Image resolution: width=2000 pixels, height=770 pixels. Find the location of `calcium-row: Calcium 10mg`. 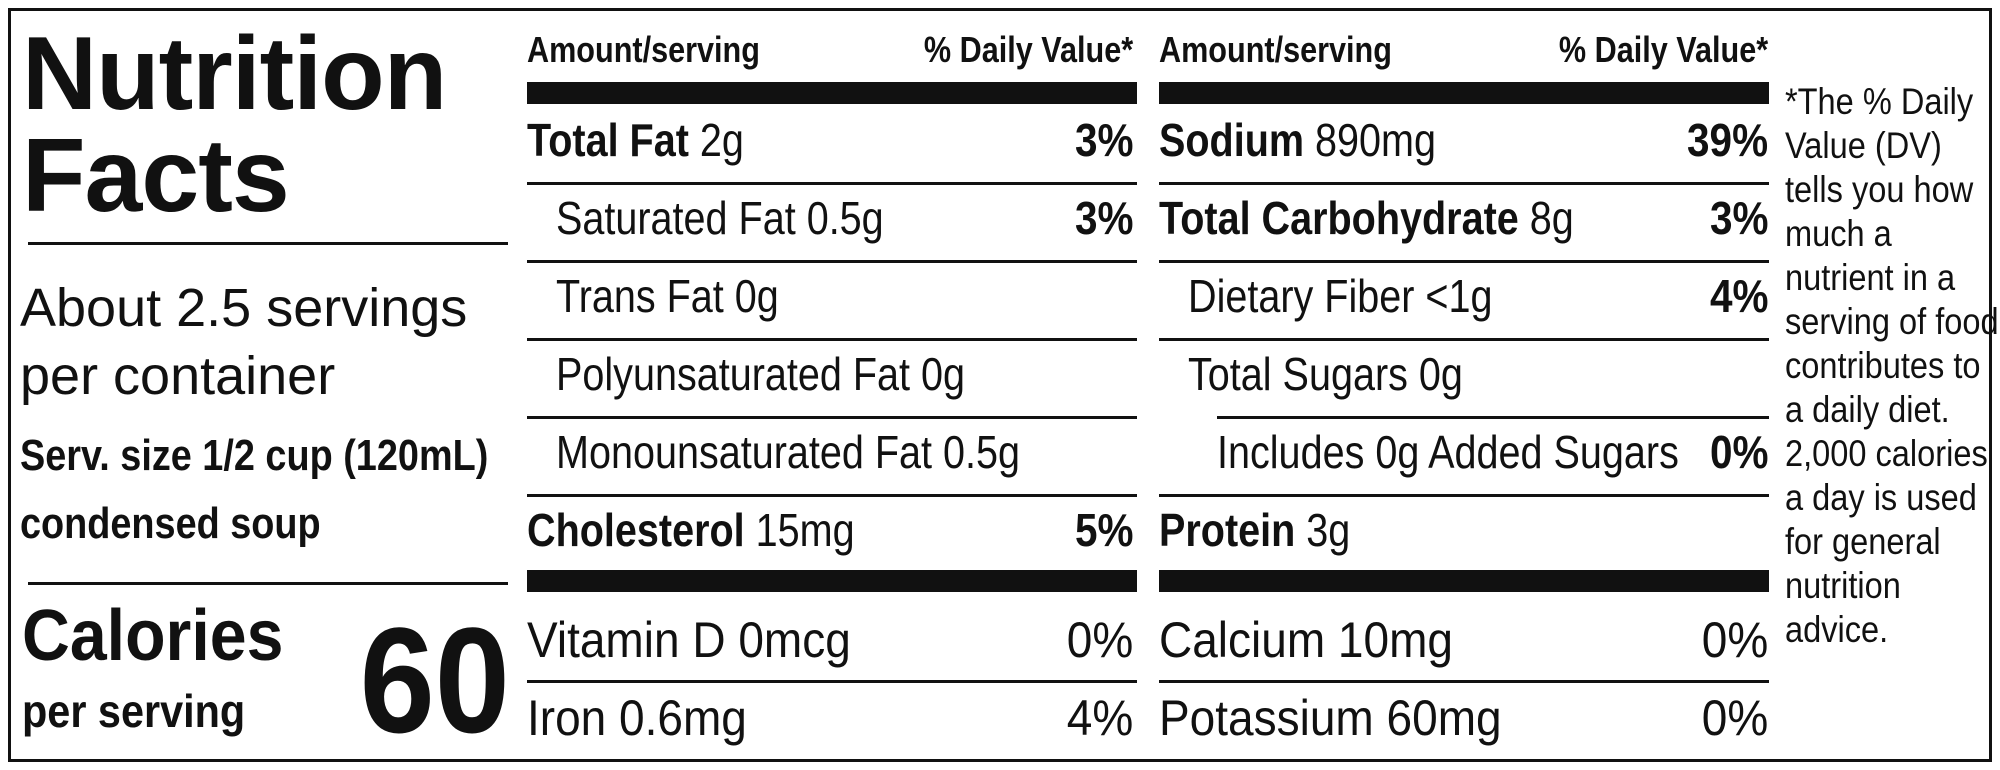

calcium-row: Calcium 10mg is located at coordinates (1306, 640).